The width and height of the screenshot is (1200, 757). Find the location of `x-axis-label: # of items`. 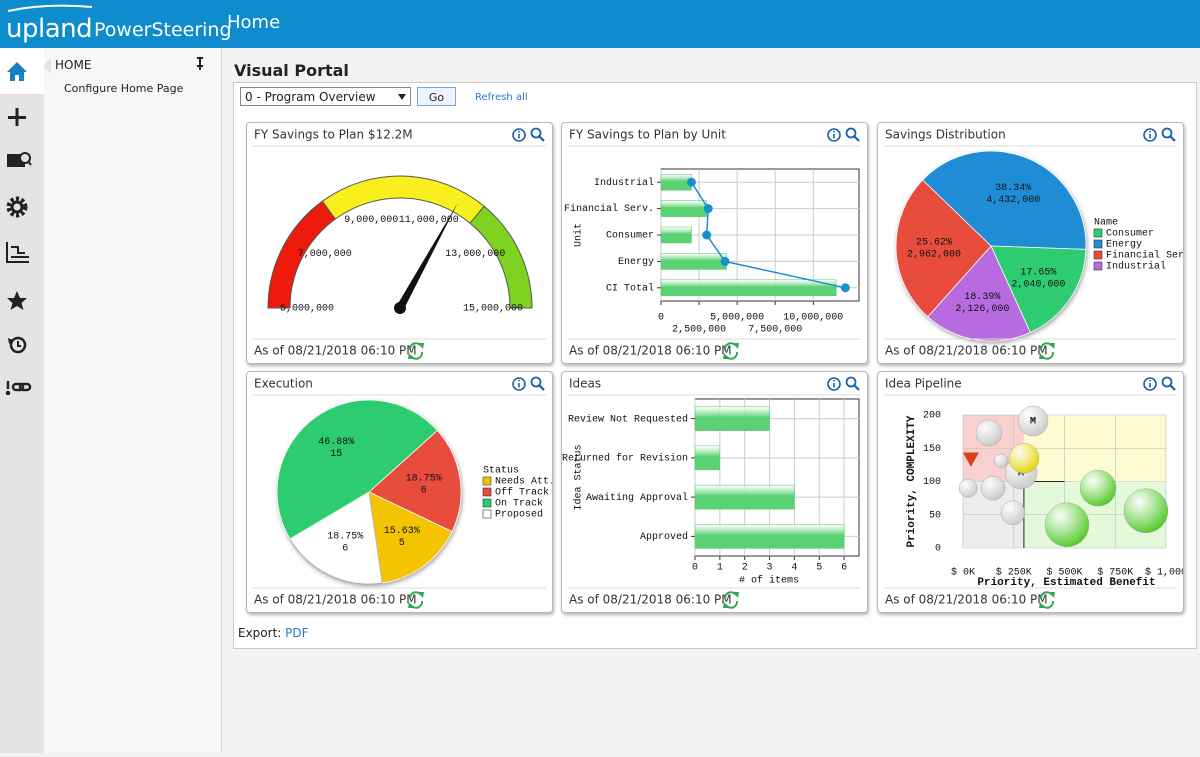

x-axis-label: # of items is located at coordinates (769, 581).